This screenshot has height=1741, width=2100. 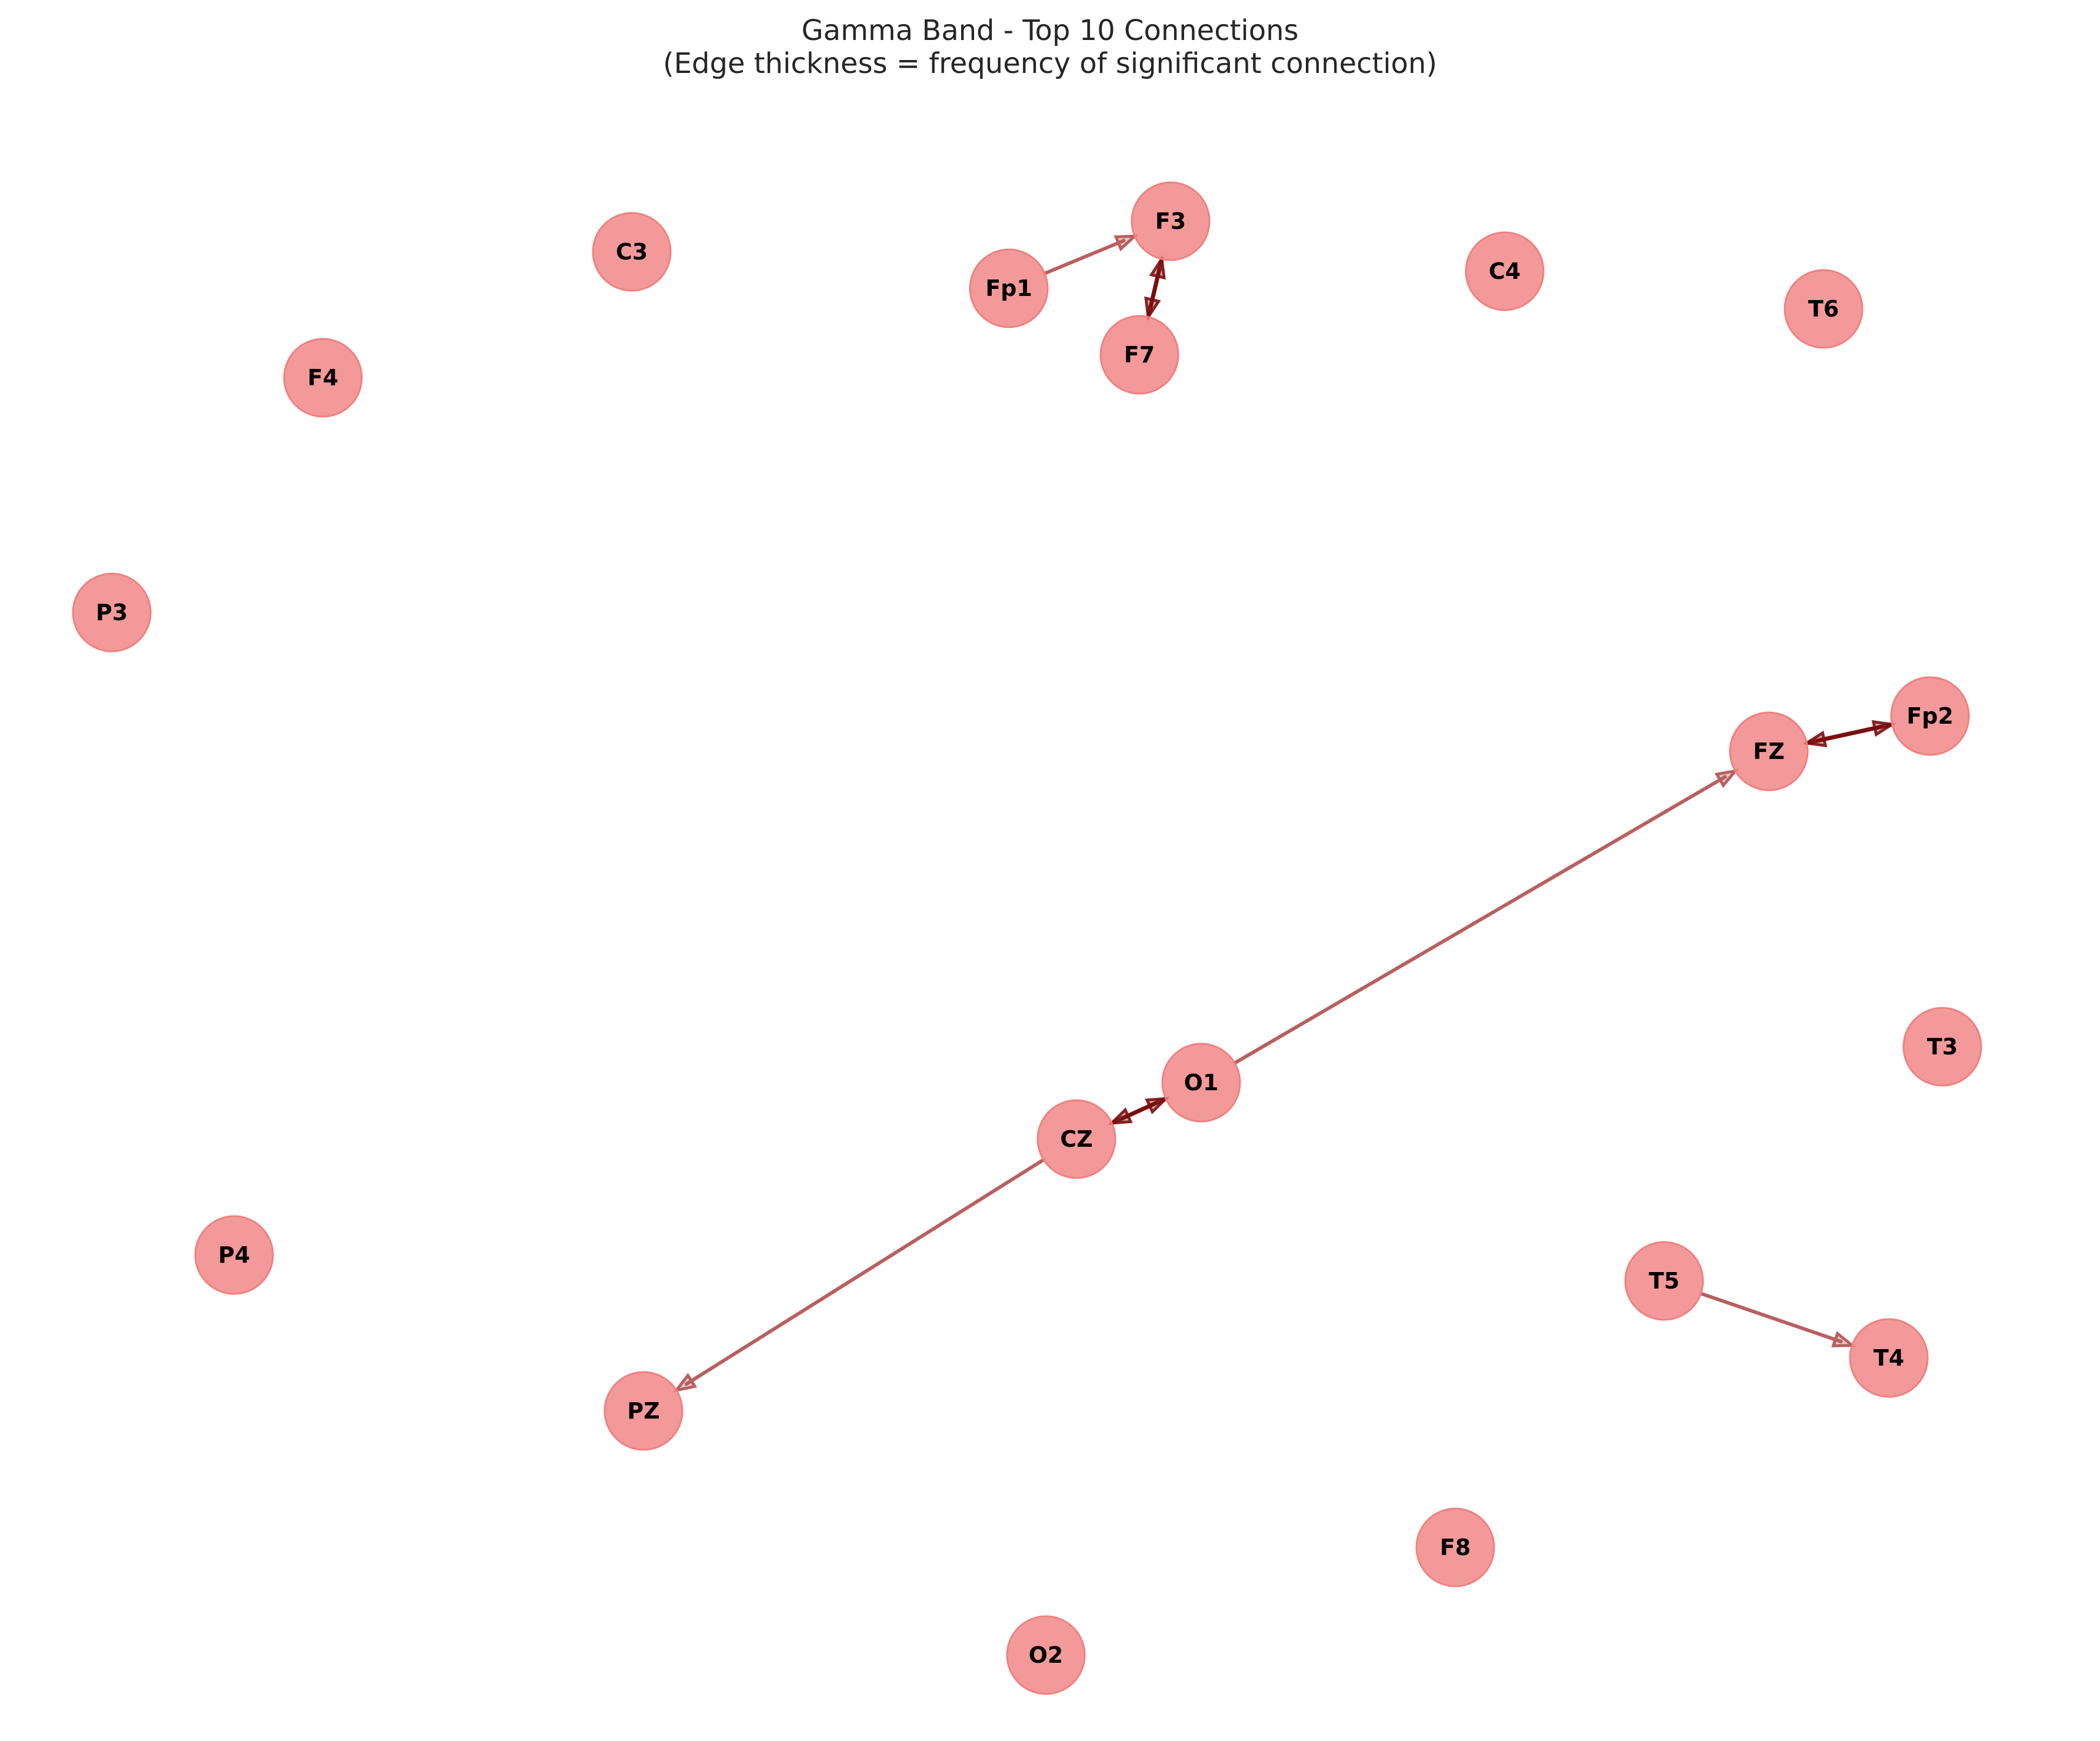 I want to click on node-T5: T5, so click(x=1664, y=1281).